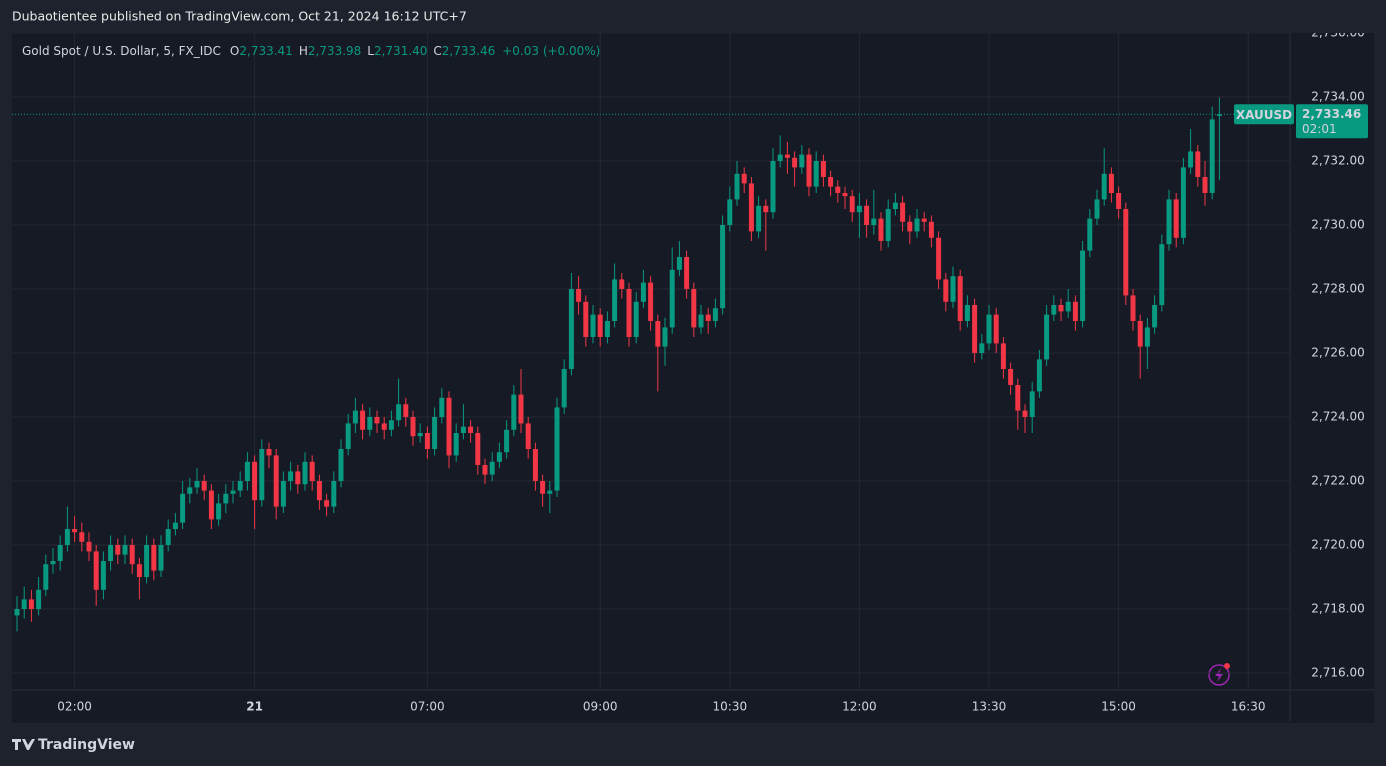 The image size is (1386, 766). What do you see at coordinates (468, 51) in the screenshot?
I see `legend-value: 2,733.46` at bounding box center [468, 51].